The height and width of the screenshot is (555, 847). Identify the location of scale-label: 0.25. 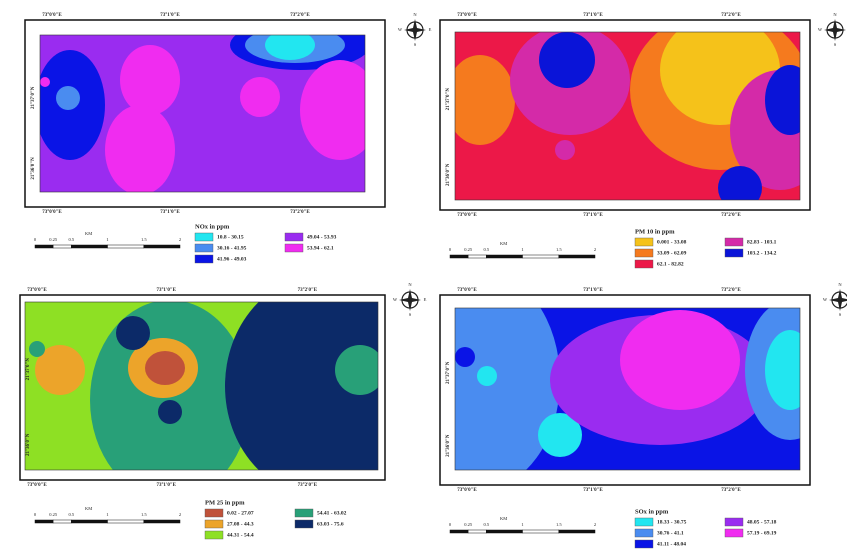
(468, 249).